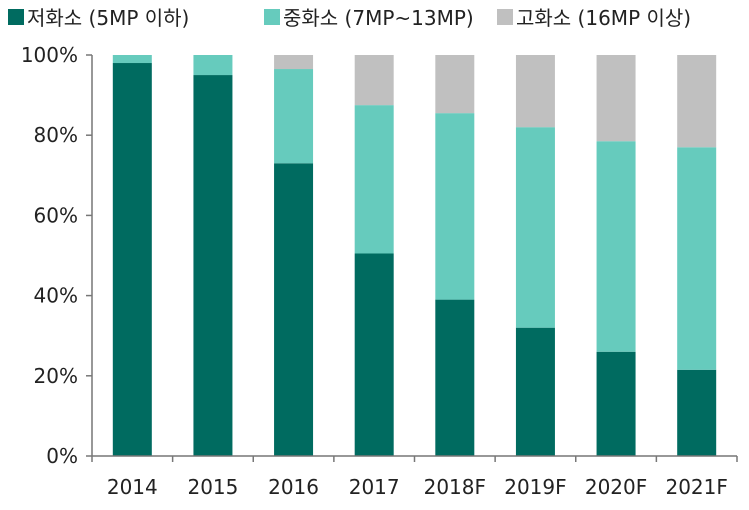 This screenshot has width=749, height=510. What do you see at coordinates (56, 296) in the screenshot?
I see `y-tick-label: 40%` at bounding box center [56, 296].